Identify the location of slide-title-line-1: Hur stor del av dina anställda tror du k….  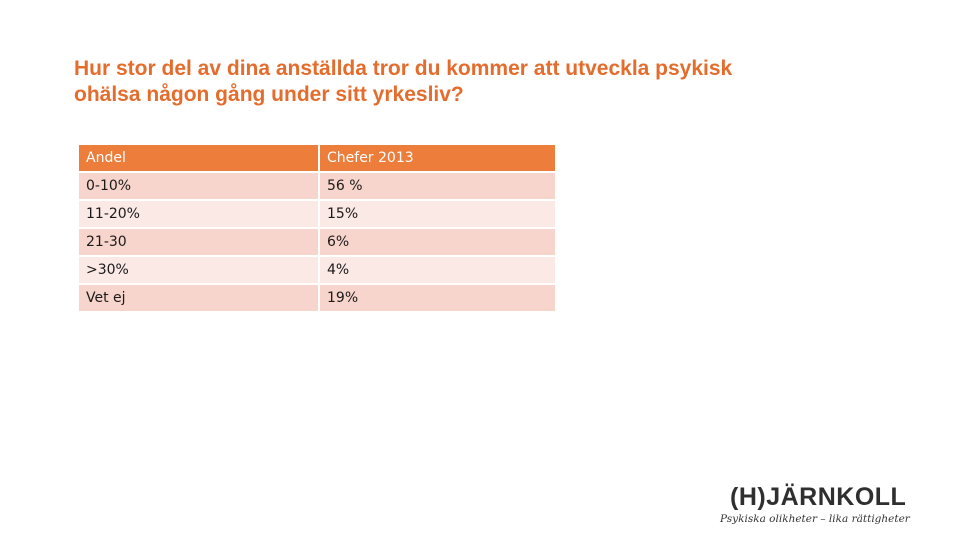
(403, 68).